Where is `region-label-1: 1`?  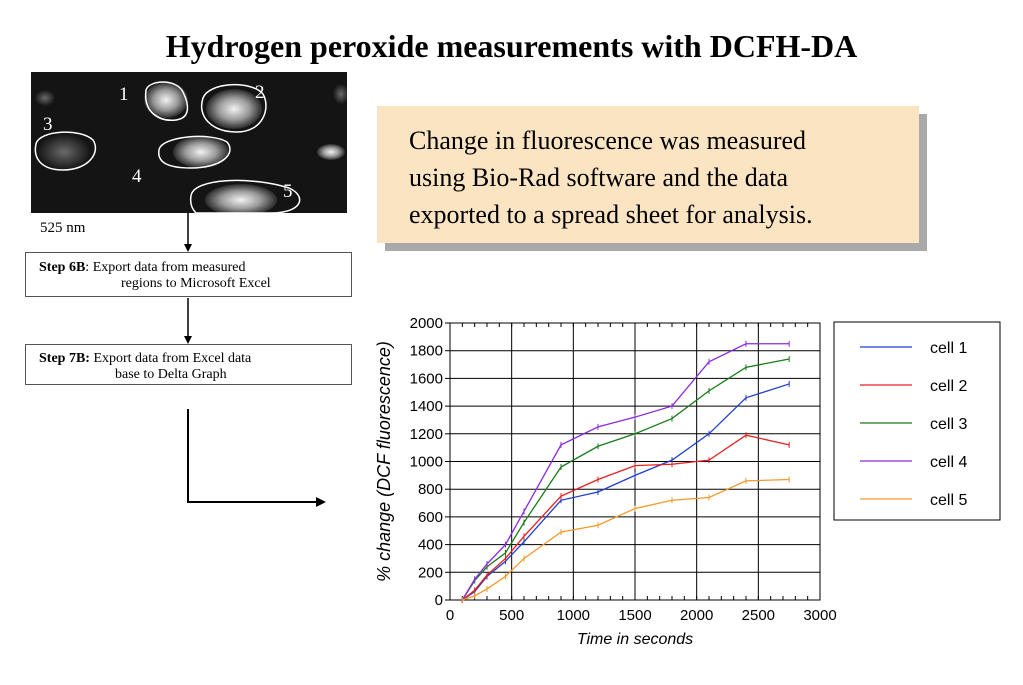 region-label-1: 1 is located at coordinates (124, 94).